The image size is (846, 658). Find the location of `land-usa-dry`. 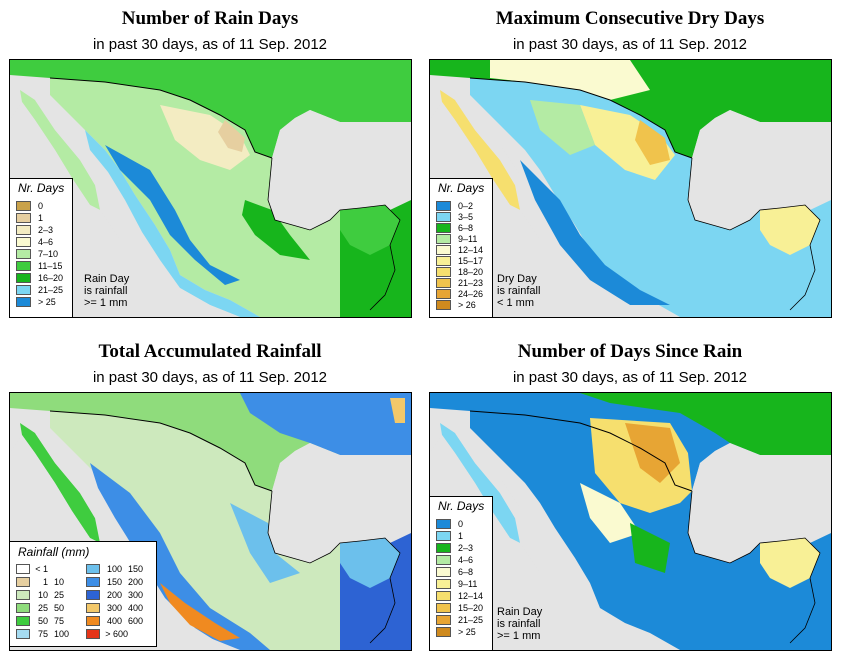

land-usa-dry is located at coordinates (570, 80).